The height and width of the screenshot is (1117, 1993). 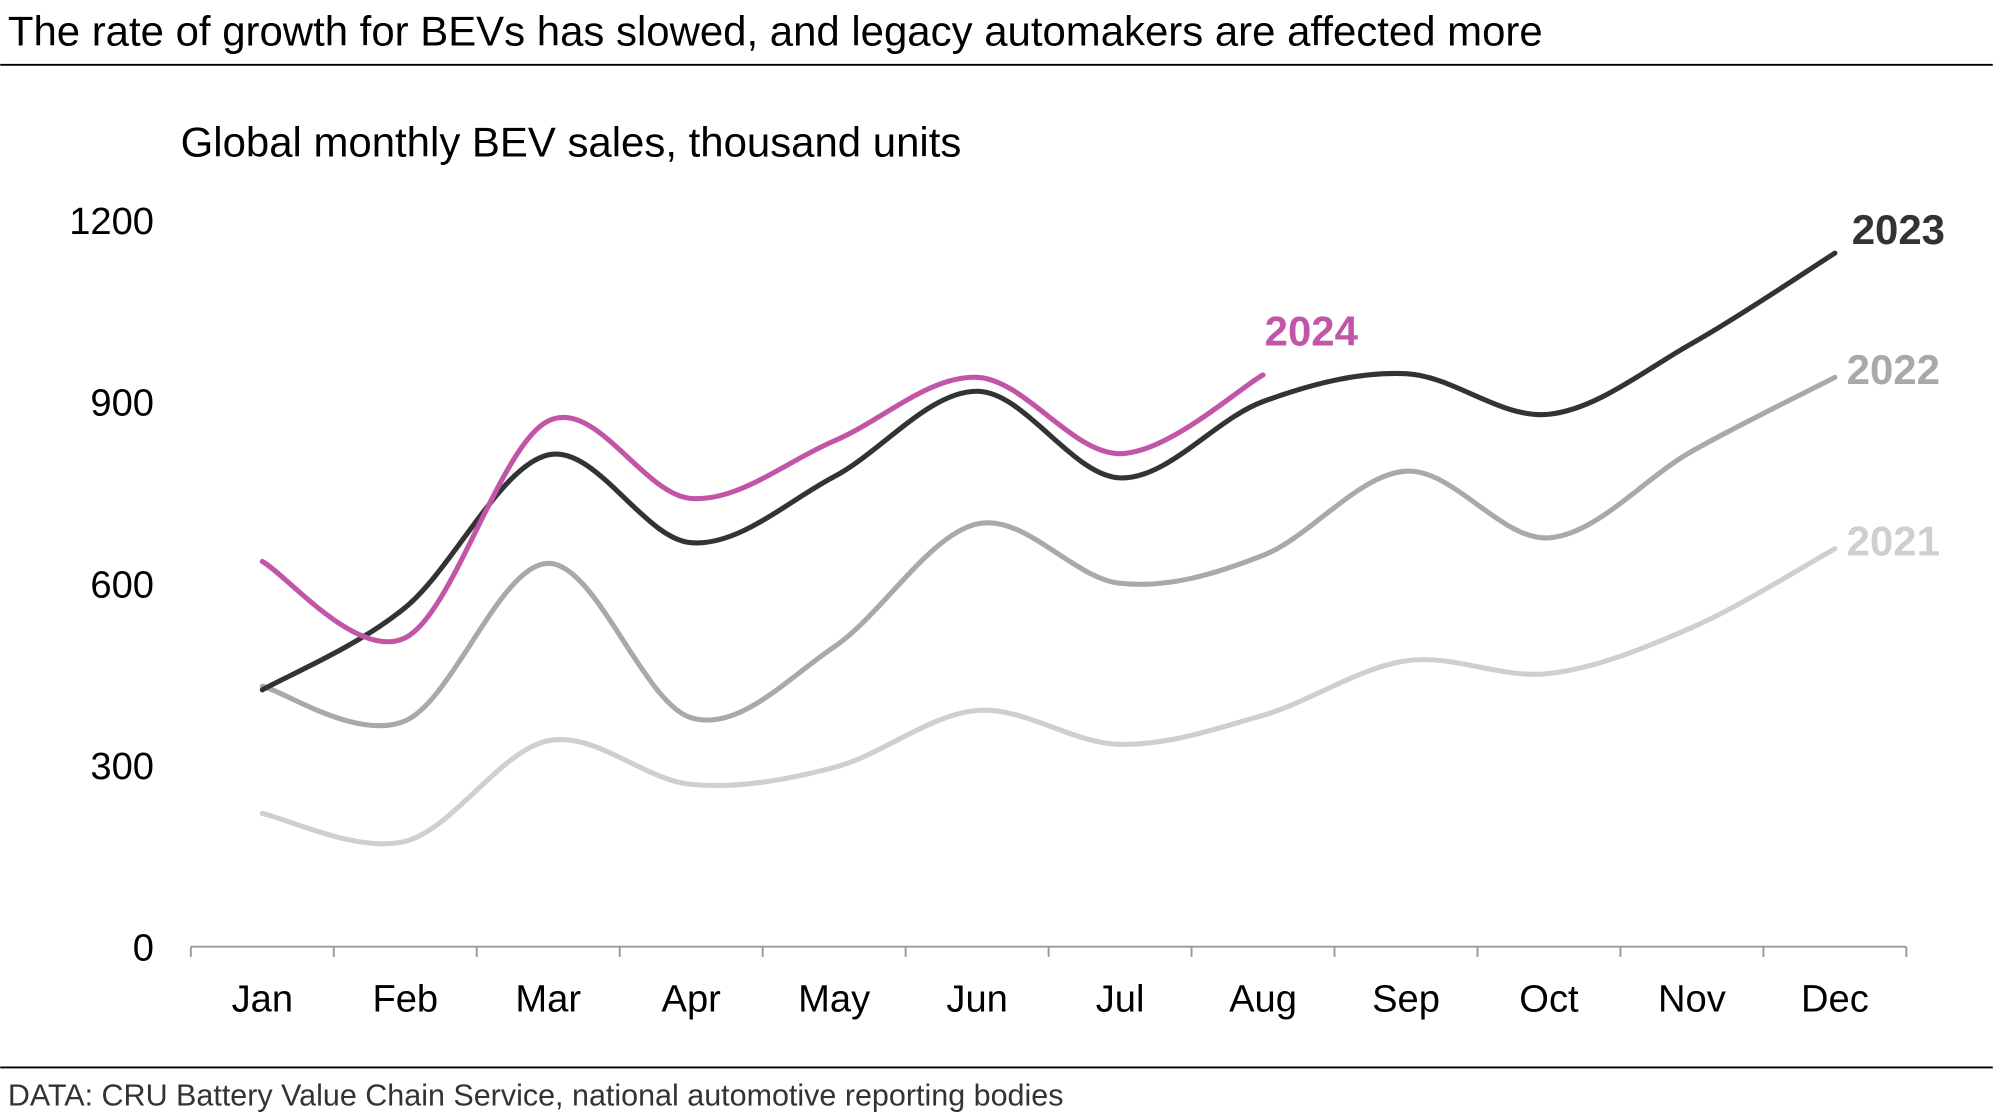 I want to click on series-label-2024: 2024, so click(x=1312, y=331).